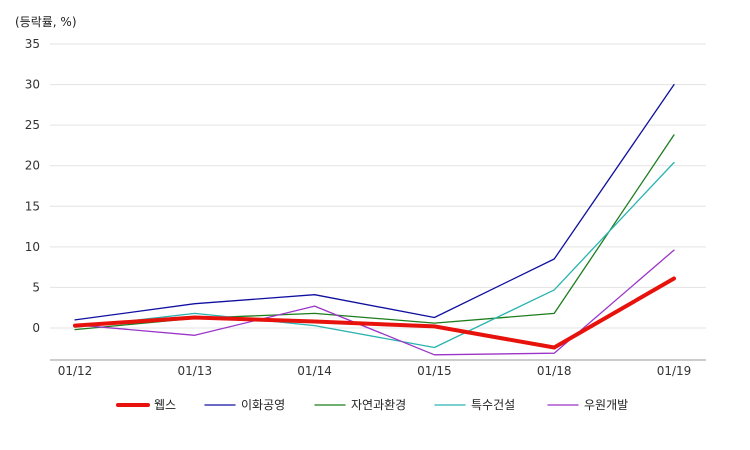 This screenshot has height=450, width=750. What do you see at coordinates (314, 371) in the screenshot?
I see `x-tick-label: 01/14` at bounding box center [314, 371].